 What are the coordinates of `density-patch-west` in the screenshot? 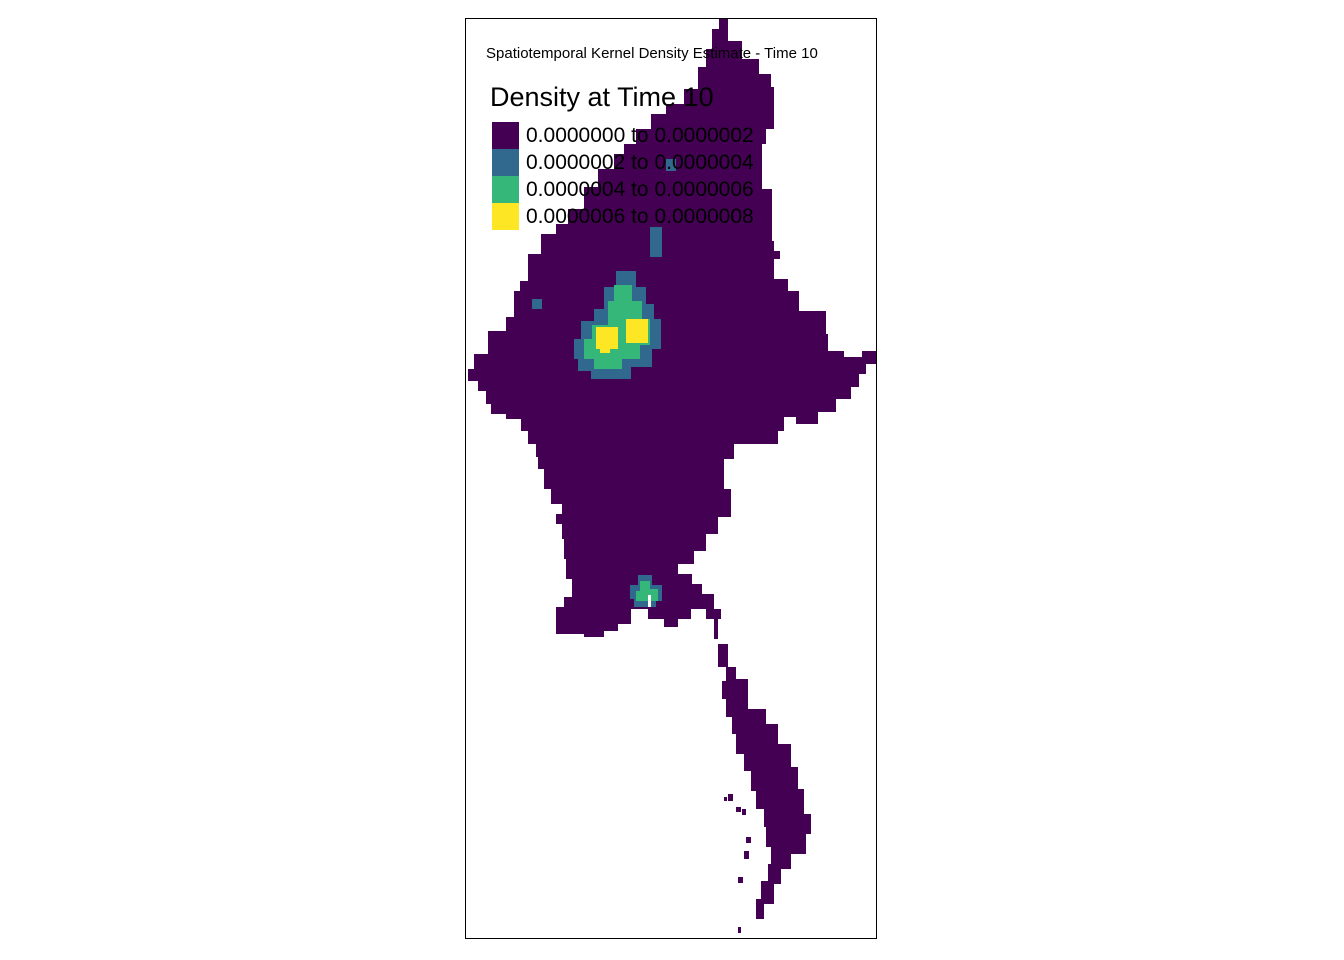 It's located at (537, 304).